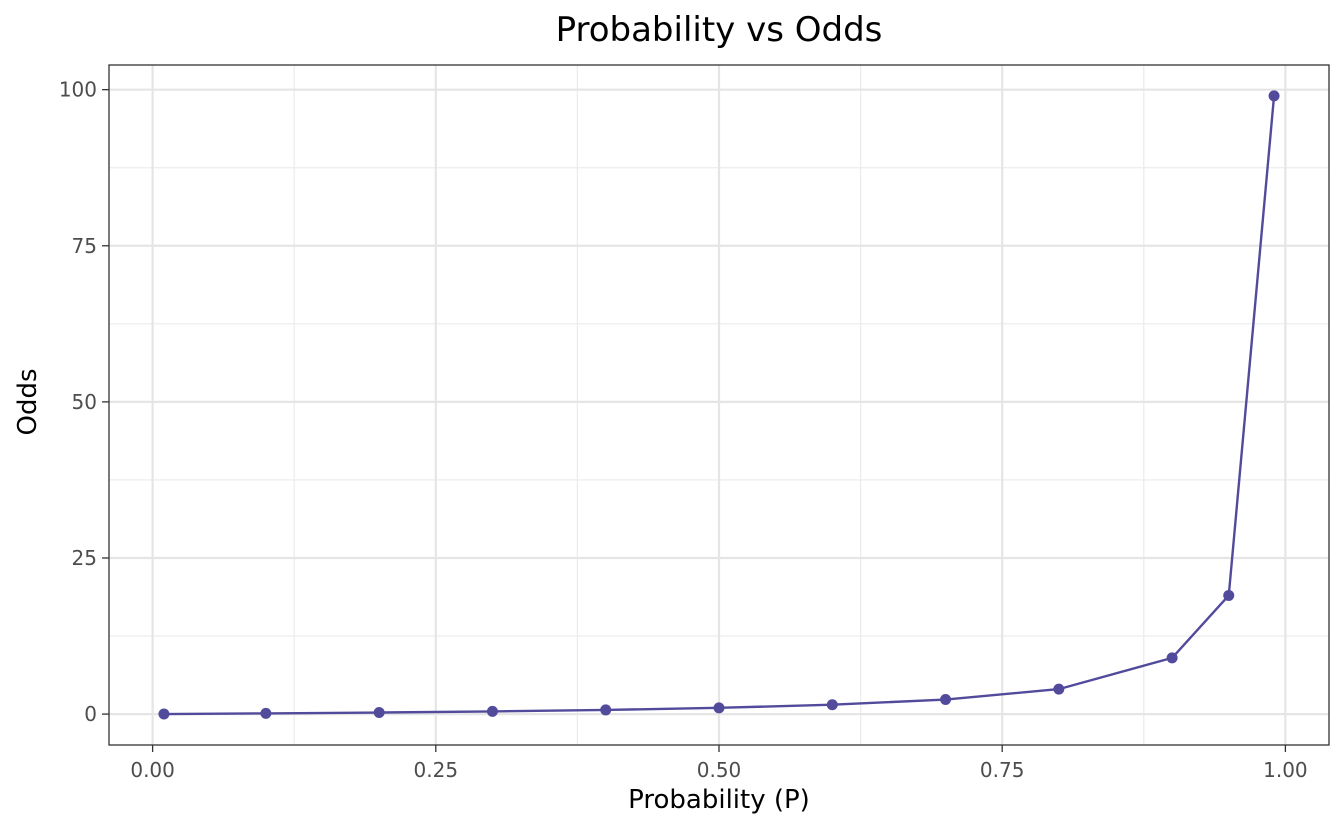 The width and height of the screenshot is (1344, 830). What do you see at coordinates (719, 770) in the screenshot?
I see `x-tick-label: 0.50` at bounding box center [719, 770].